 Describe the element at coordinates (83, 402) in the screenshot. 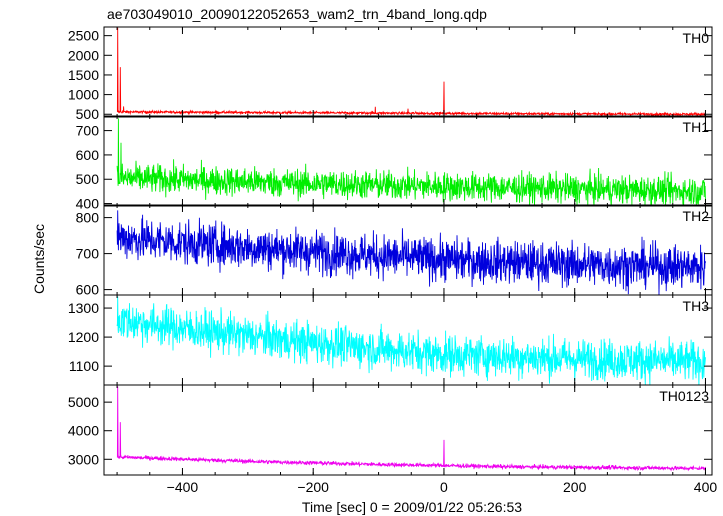

I see `y-tick-label: 5000` at that location.